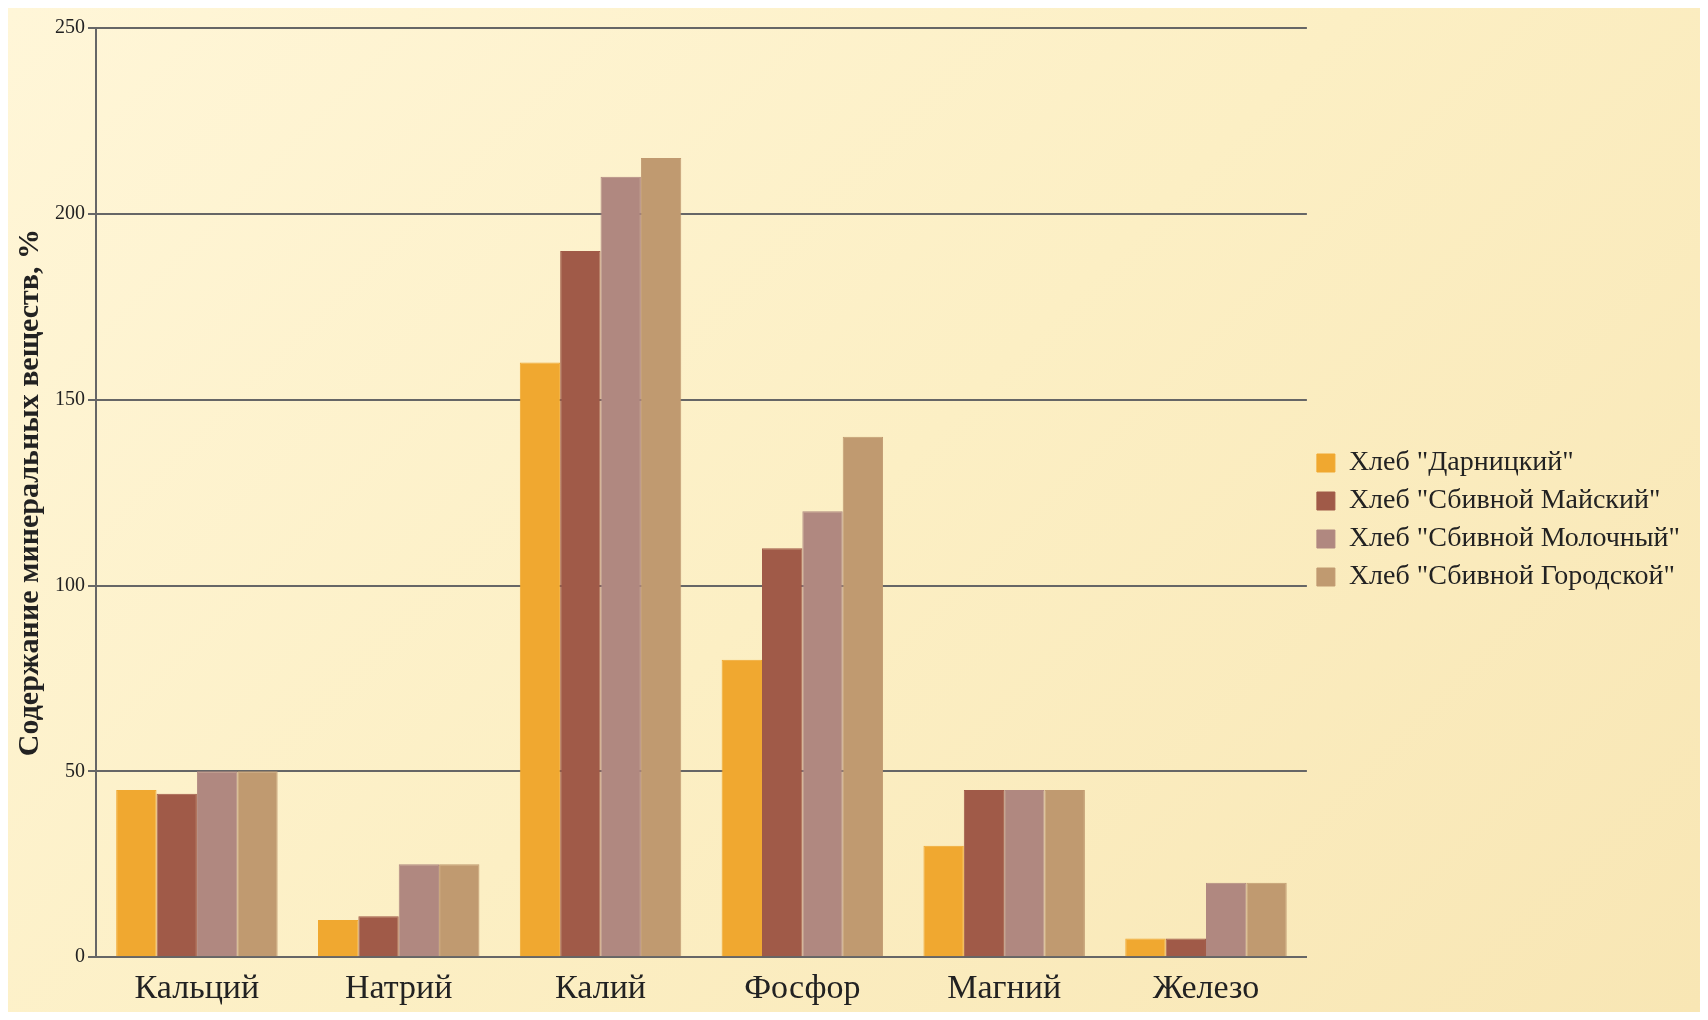 This screenshot has height=1020, width=1708. Describe the element at coordinates (70, 26) in the screenshot. I see `y-tick-label: 250` at that location.